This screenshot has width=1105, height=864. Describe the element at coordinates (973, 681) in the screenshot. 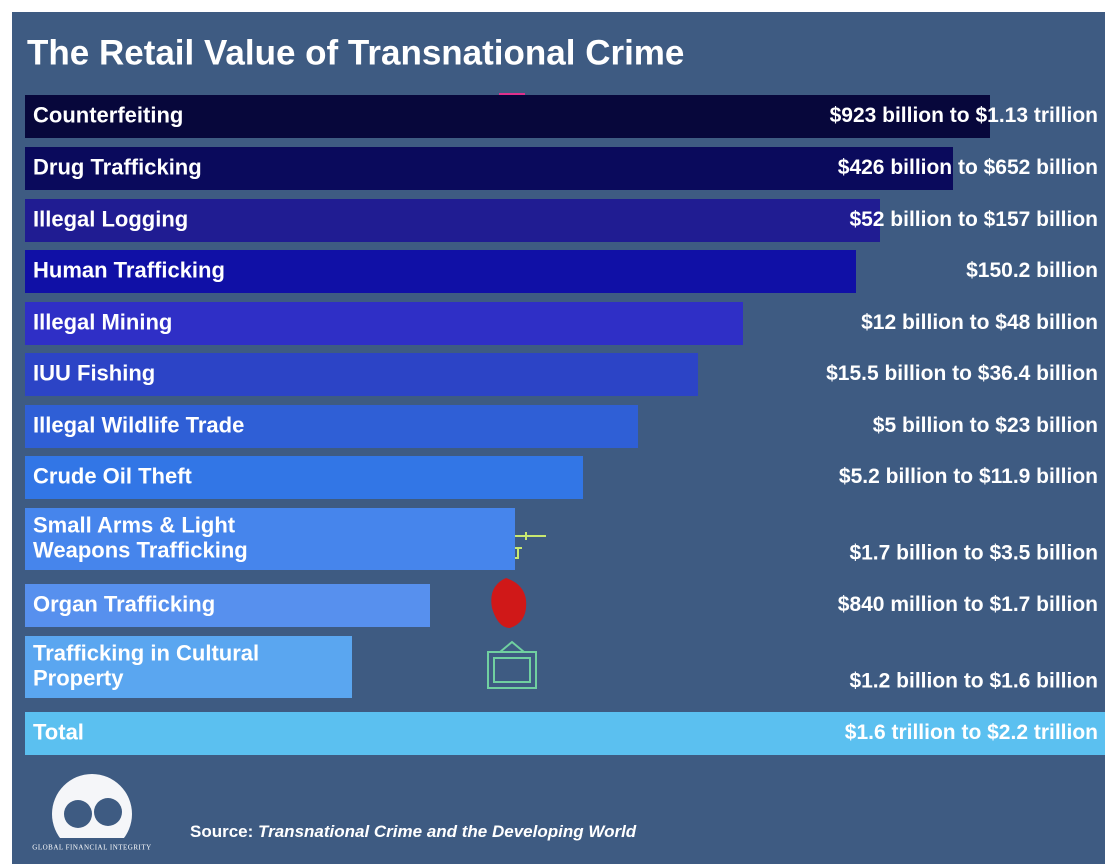

I see `row-value: $1.2 billion to $1.6 billion` at that location.